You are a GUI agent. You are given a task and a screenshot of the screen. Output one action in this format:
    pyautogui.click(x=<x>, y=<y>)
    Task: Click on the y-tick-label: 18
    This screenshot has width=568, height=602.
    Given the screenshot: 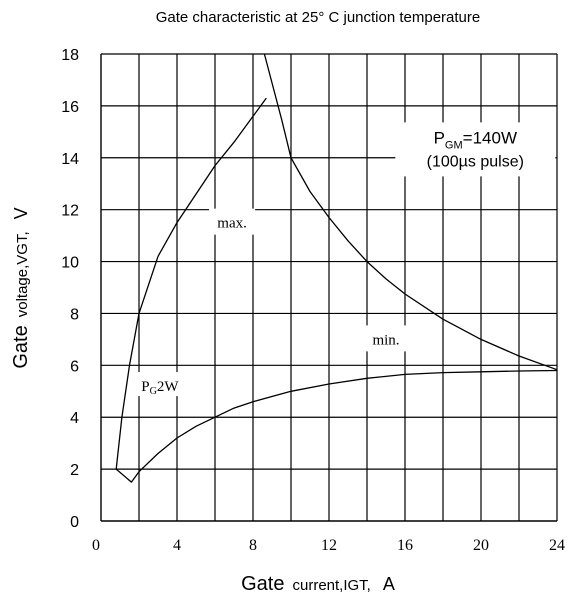 What is the action you would take?
    pyautogui.click(x=70, y=55)
    